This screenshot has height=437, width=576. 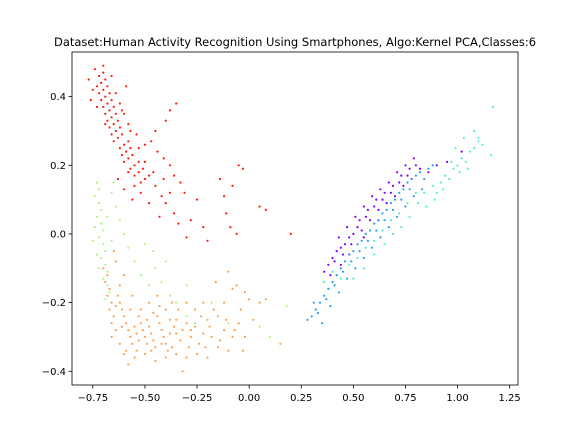 What do you see at coordinates (299, 394) in the screenshot?
I see `x-axis: −0.75 −0.50 −0.25 0.00 0.25 0.50 0.75 1.00 1.25` at bounding box center [299, 394].